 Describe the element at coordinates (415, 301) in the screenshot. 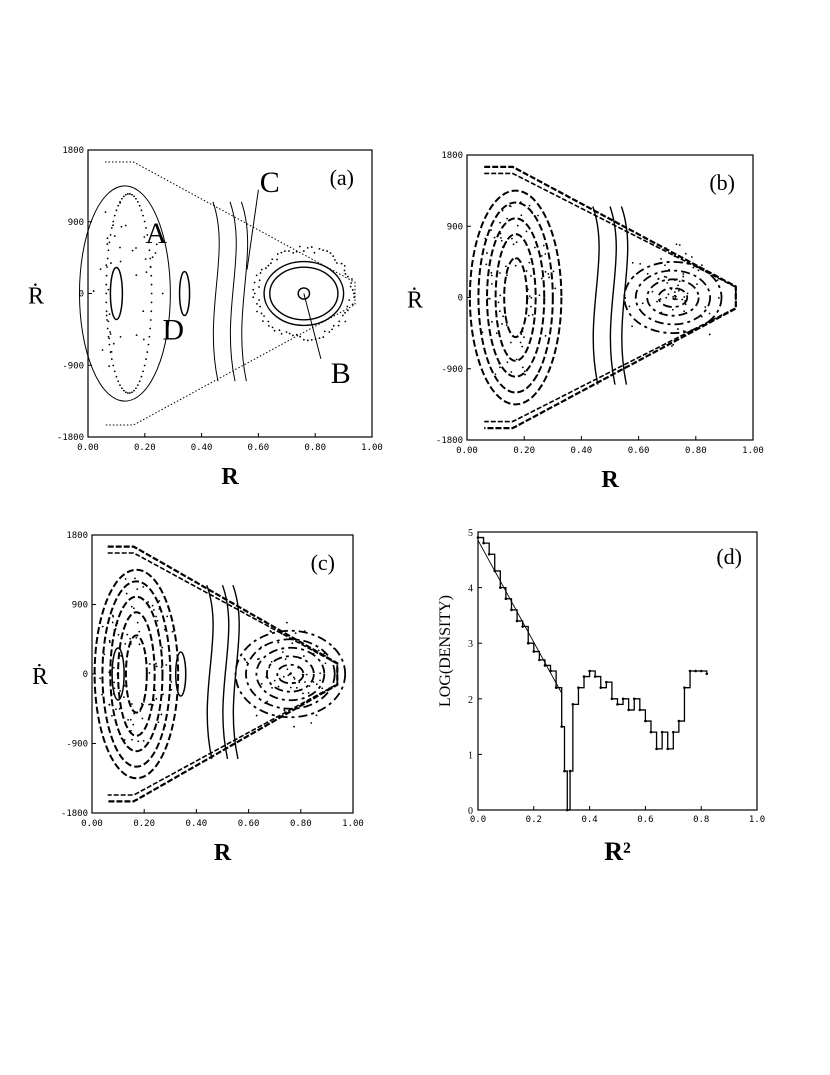

I see `y-axis-label: Ṙ` at that location.